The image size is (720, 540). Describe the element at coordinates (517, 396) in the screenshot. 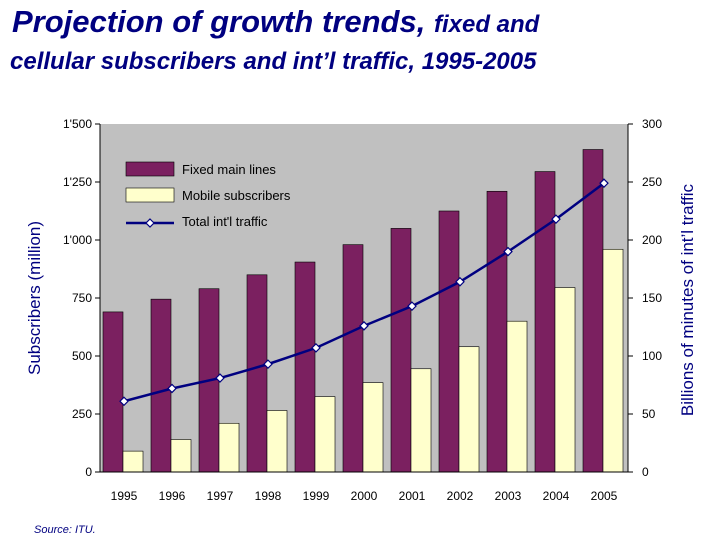

I see `bar-mobile-2003` at that location.